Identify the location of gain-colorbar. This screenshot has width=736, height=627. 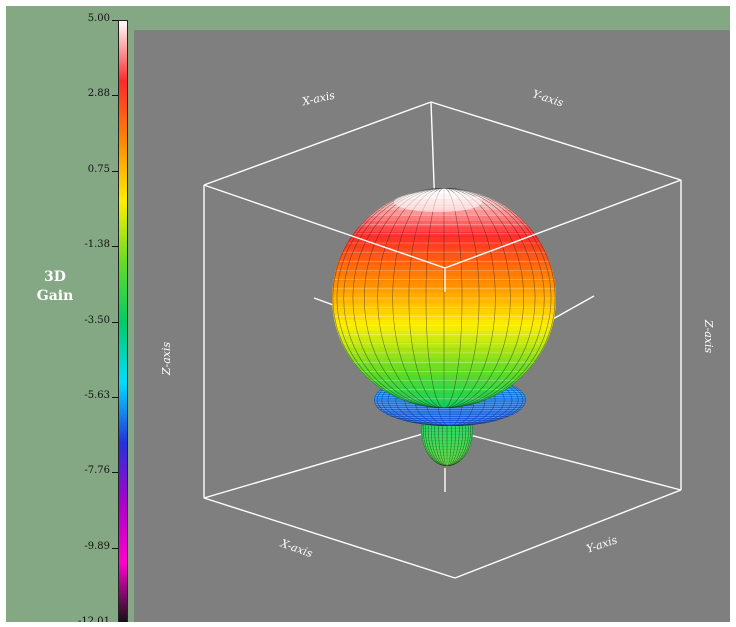
(123, 321).